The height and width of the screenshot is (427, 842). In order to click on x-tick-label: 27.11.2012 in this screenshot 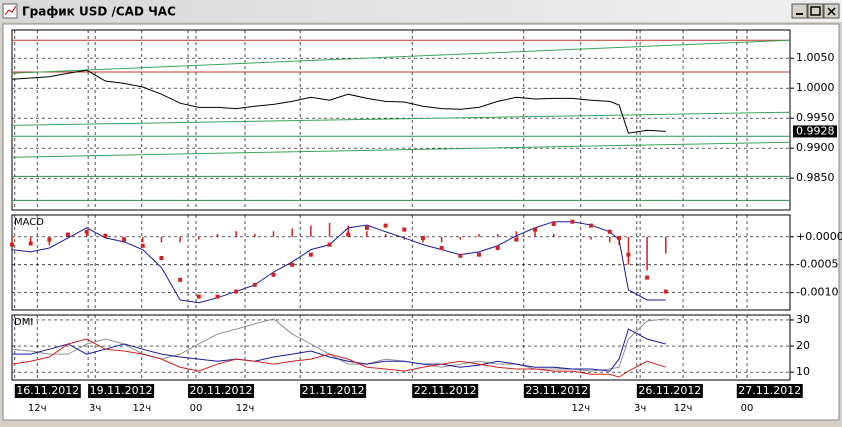, I will do `click(769, 390)`.